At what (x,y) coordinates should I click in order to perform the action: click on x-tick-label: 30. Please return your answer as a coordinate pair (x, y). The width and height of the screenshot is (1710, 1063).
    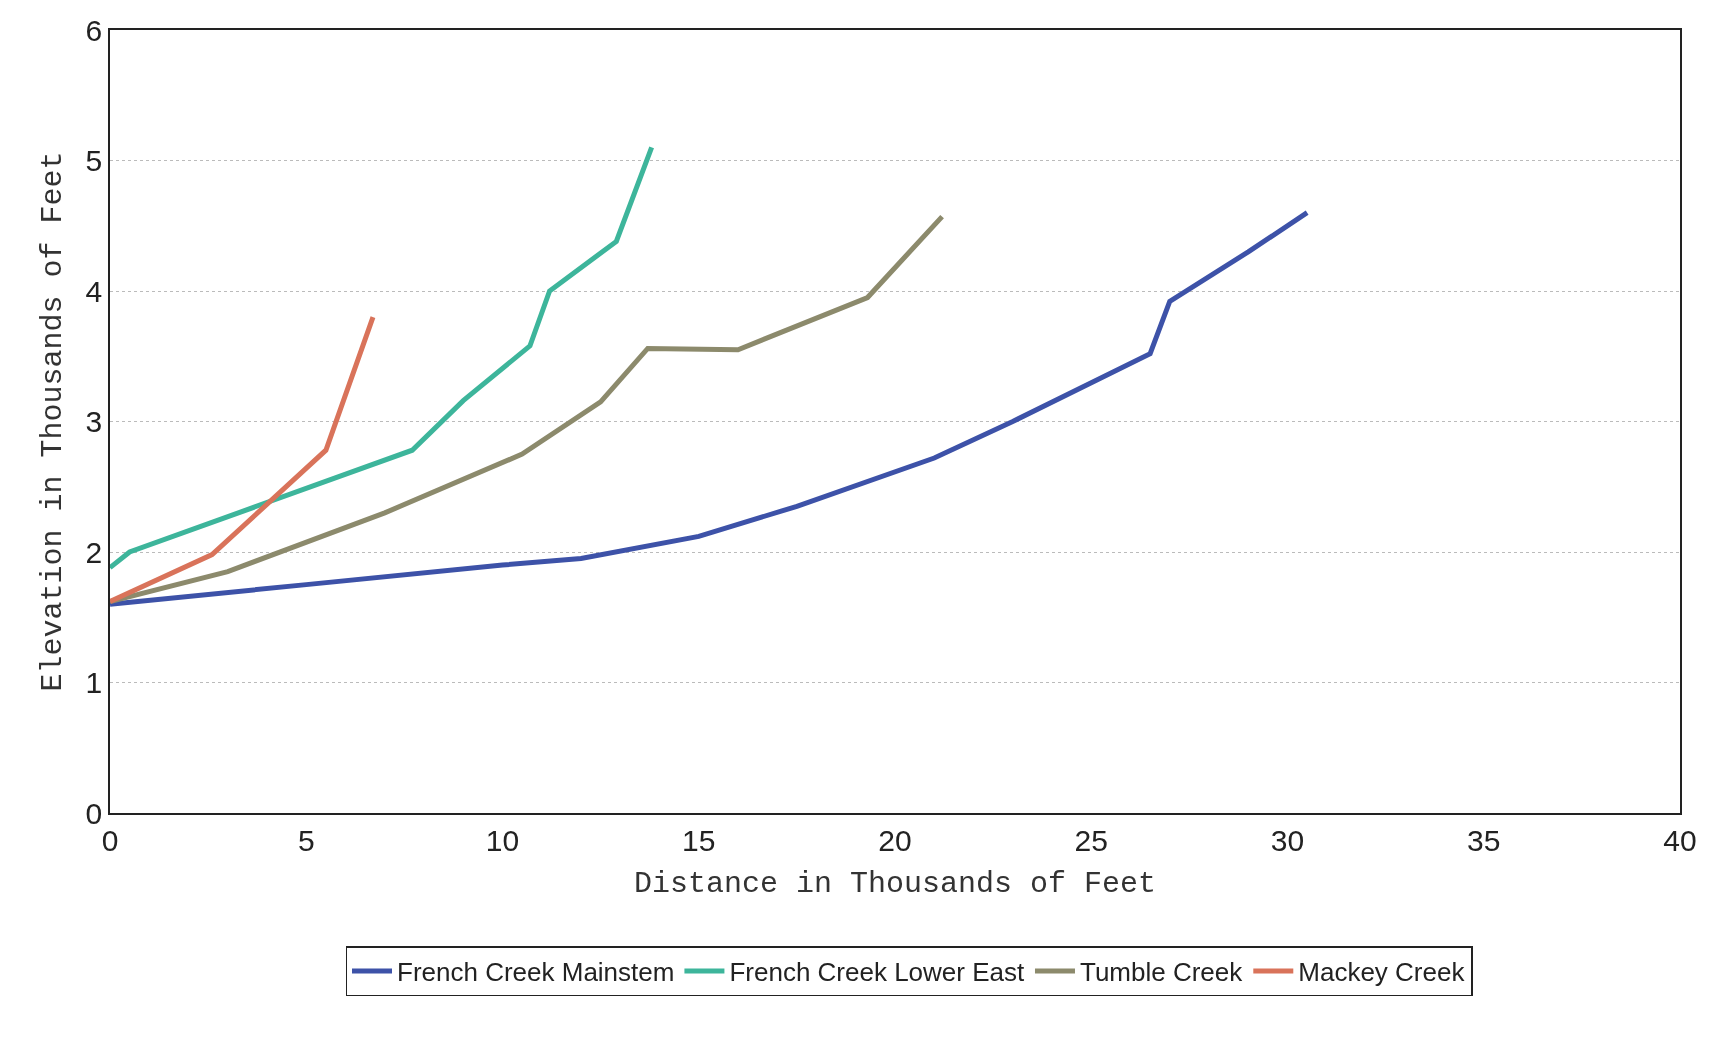
    Looking at the image, I should click on (1287, 840).